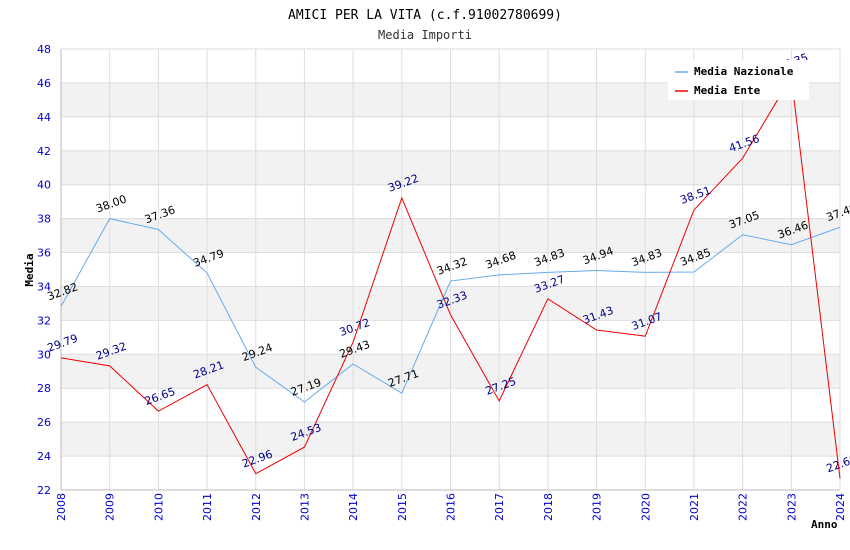 Image resolution: width=850 pixels, height=550 pixels. I want to click on x-tick-label: 2020, so click(645, 507).